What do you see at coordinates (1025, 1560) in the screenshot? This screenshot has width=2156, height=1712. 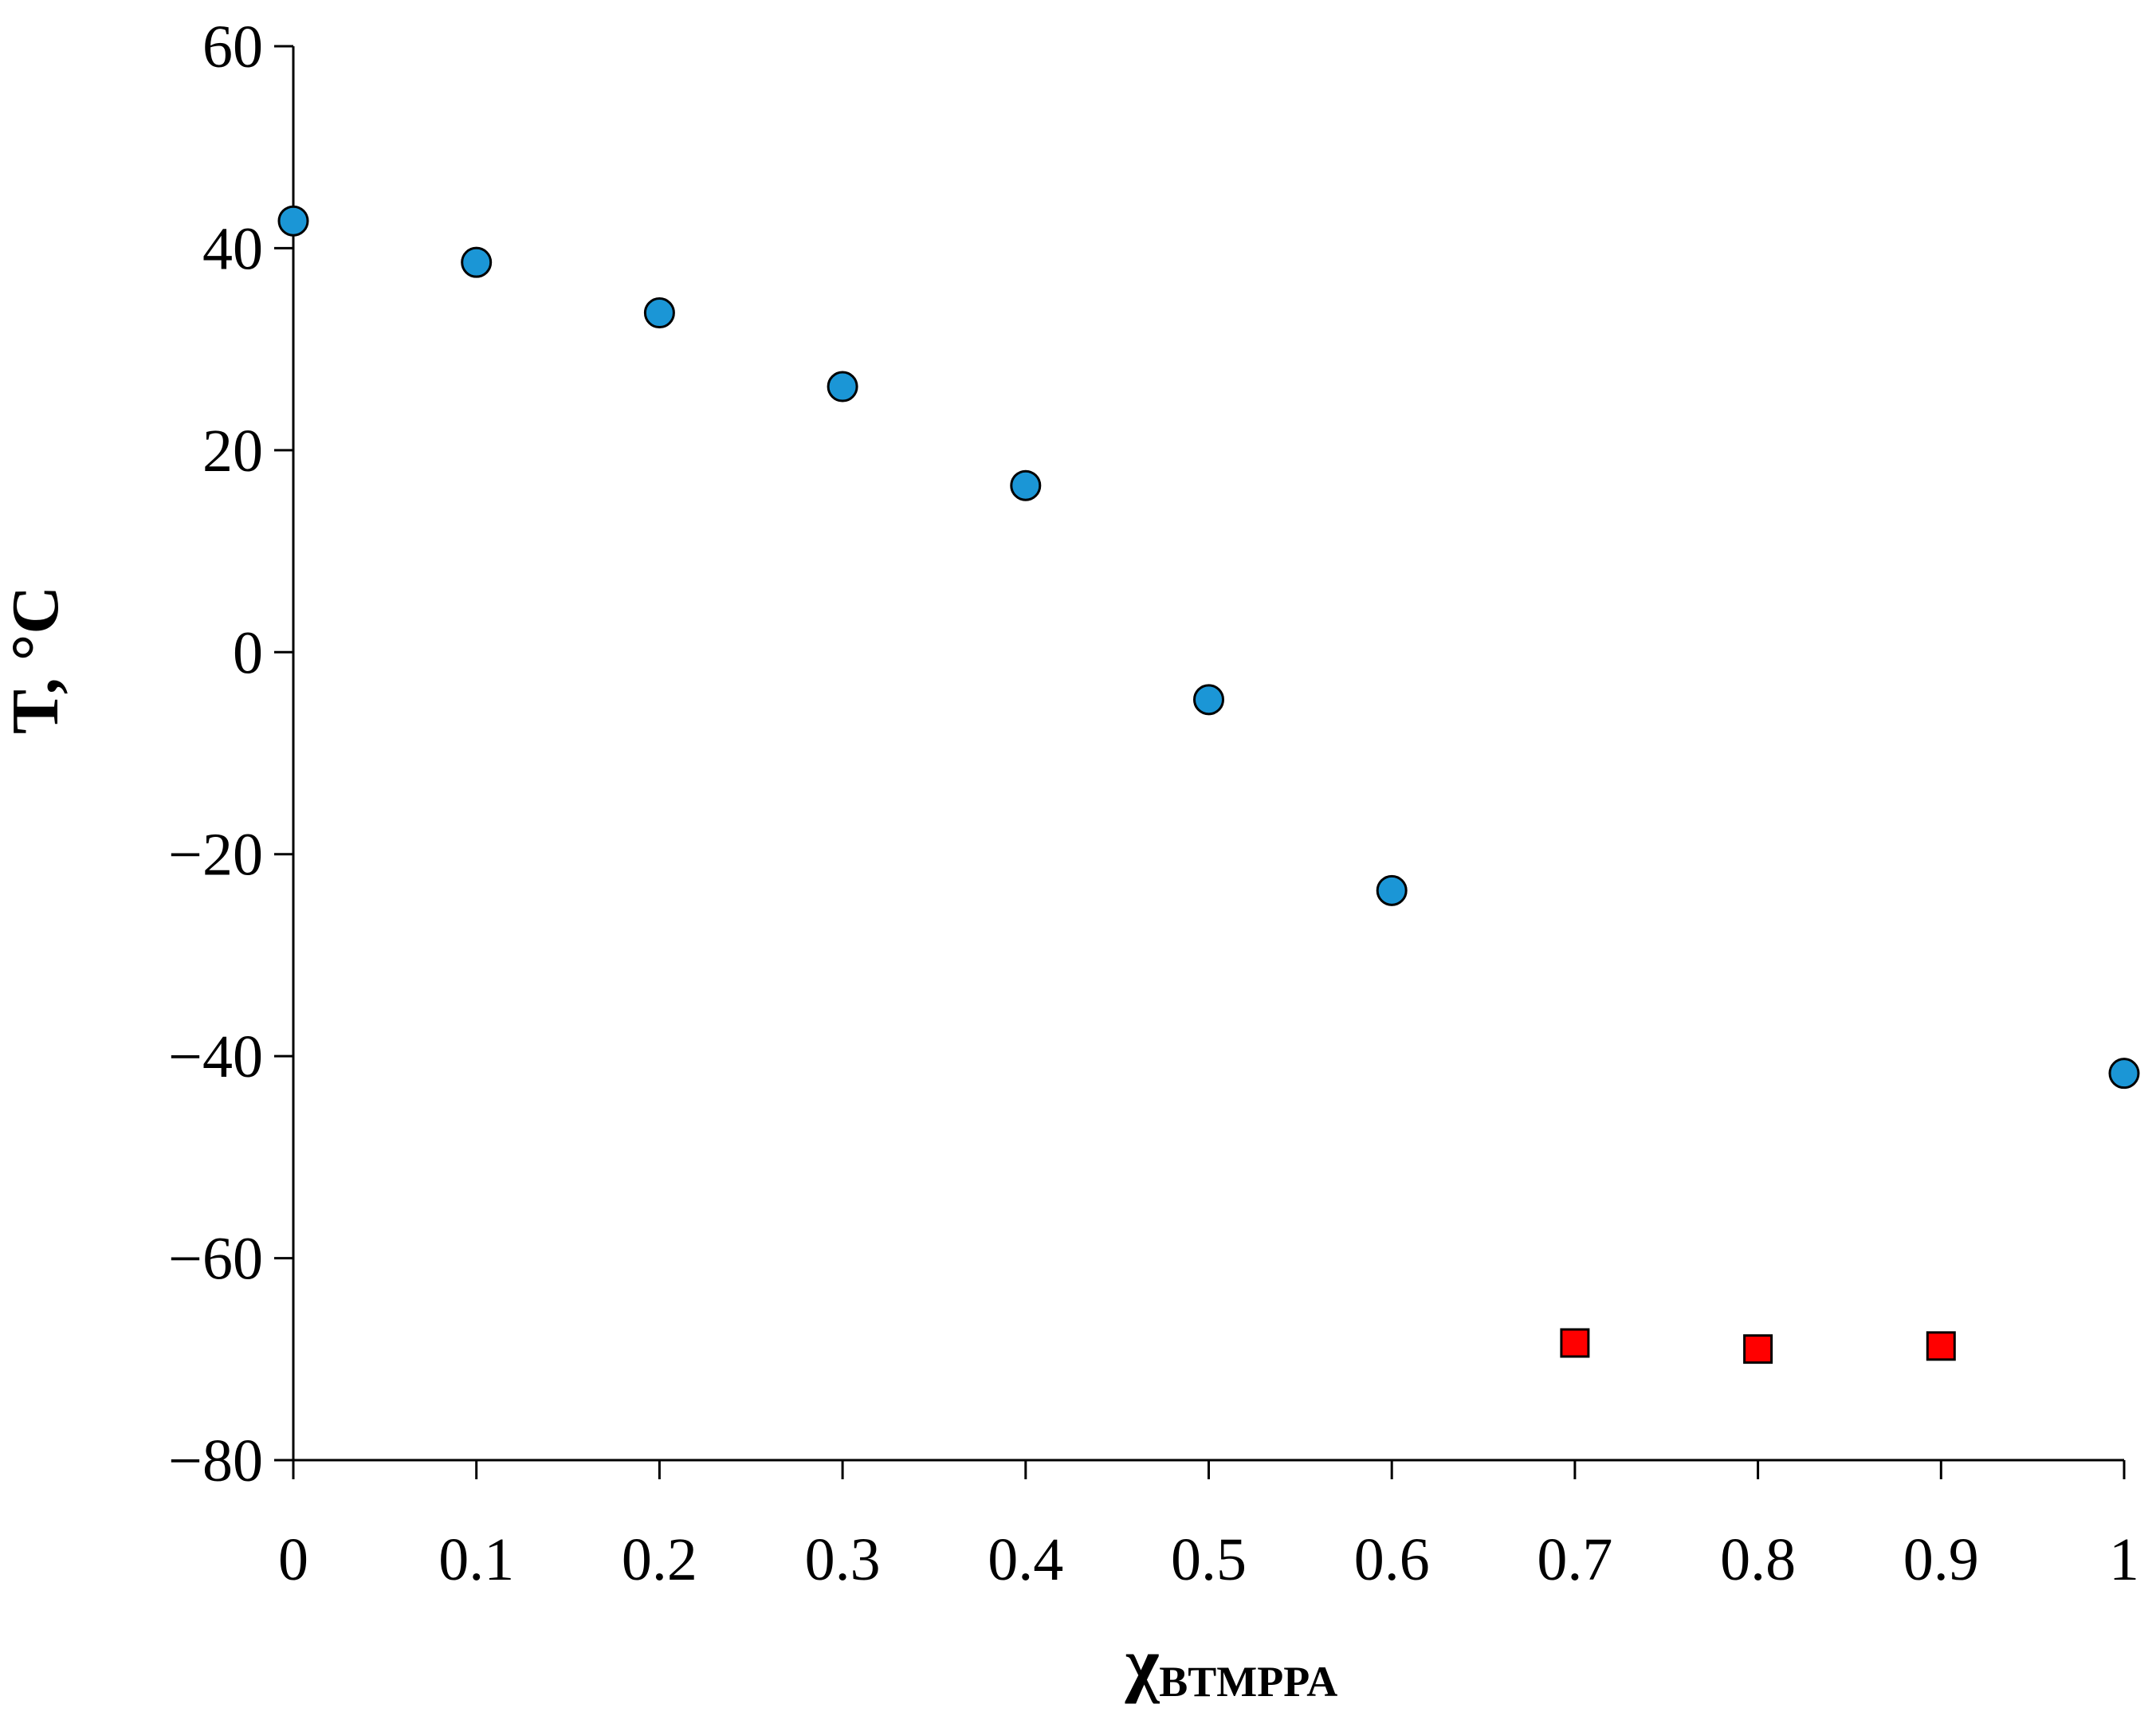 I see `x-tick-label: 0.4` at bounding box center [1025, 1560].